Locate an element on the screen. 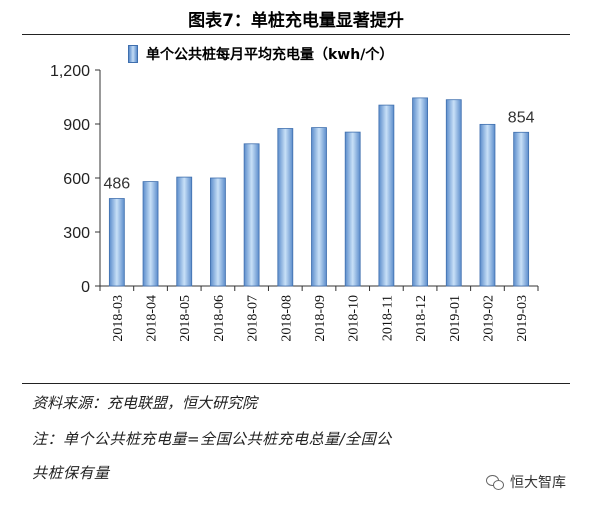  data-label: 854 is located at coordinates (521, 117).